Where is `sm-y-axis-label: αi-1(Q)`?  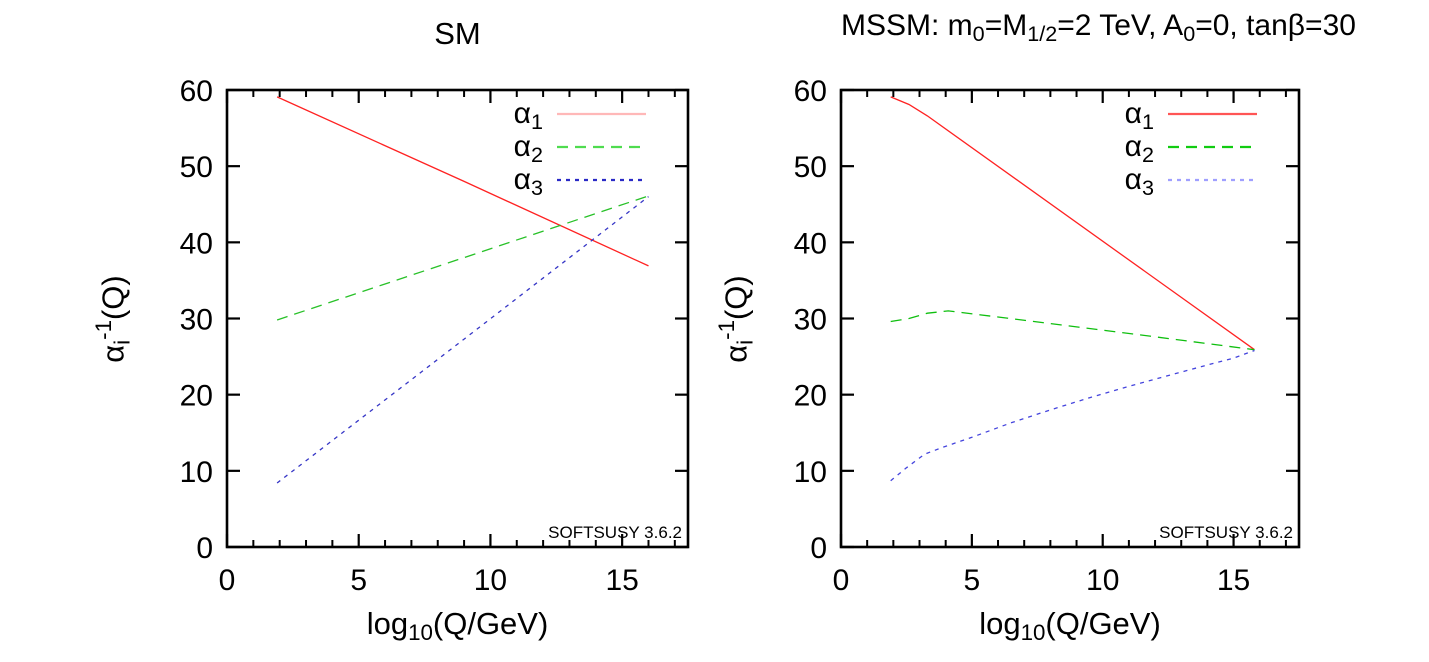 sm-y-axis-label: αi-1(Q) is located at coordinates (109, 319).